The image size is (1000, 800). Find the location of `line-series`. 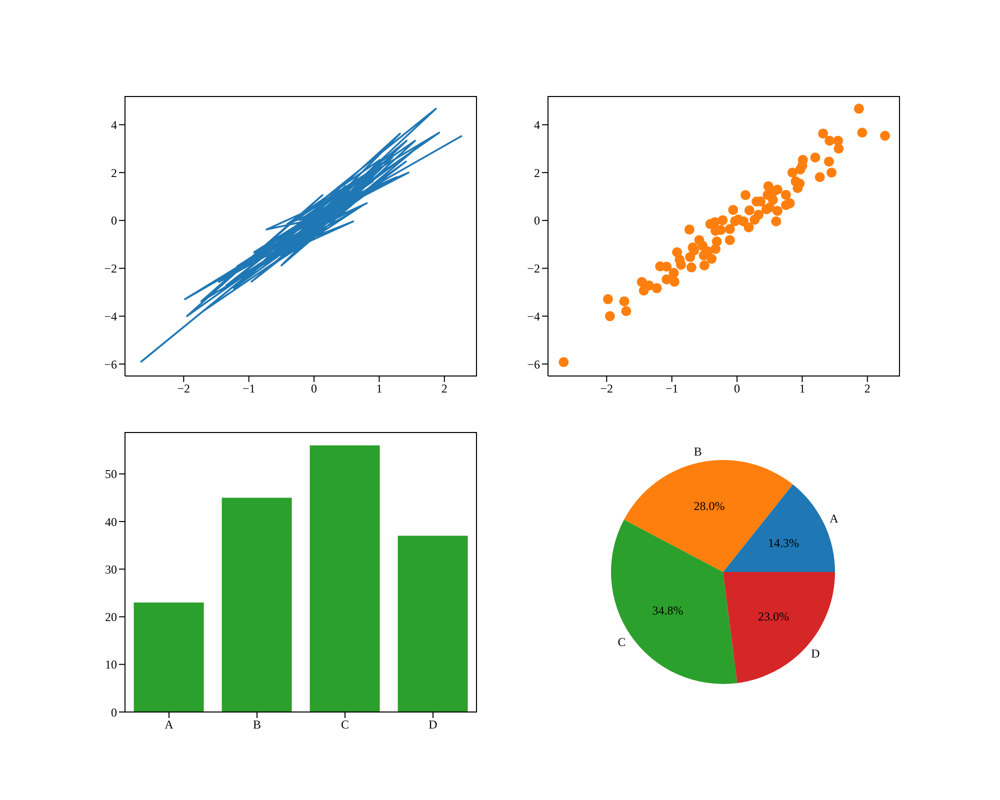

line-series is located at coordinates (301, 236).